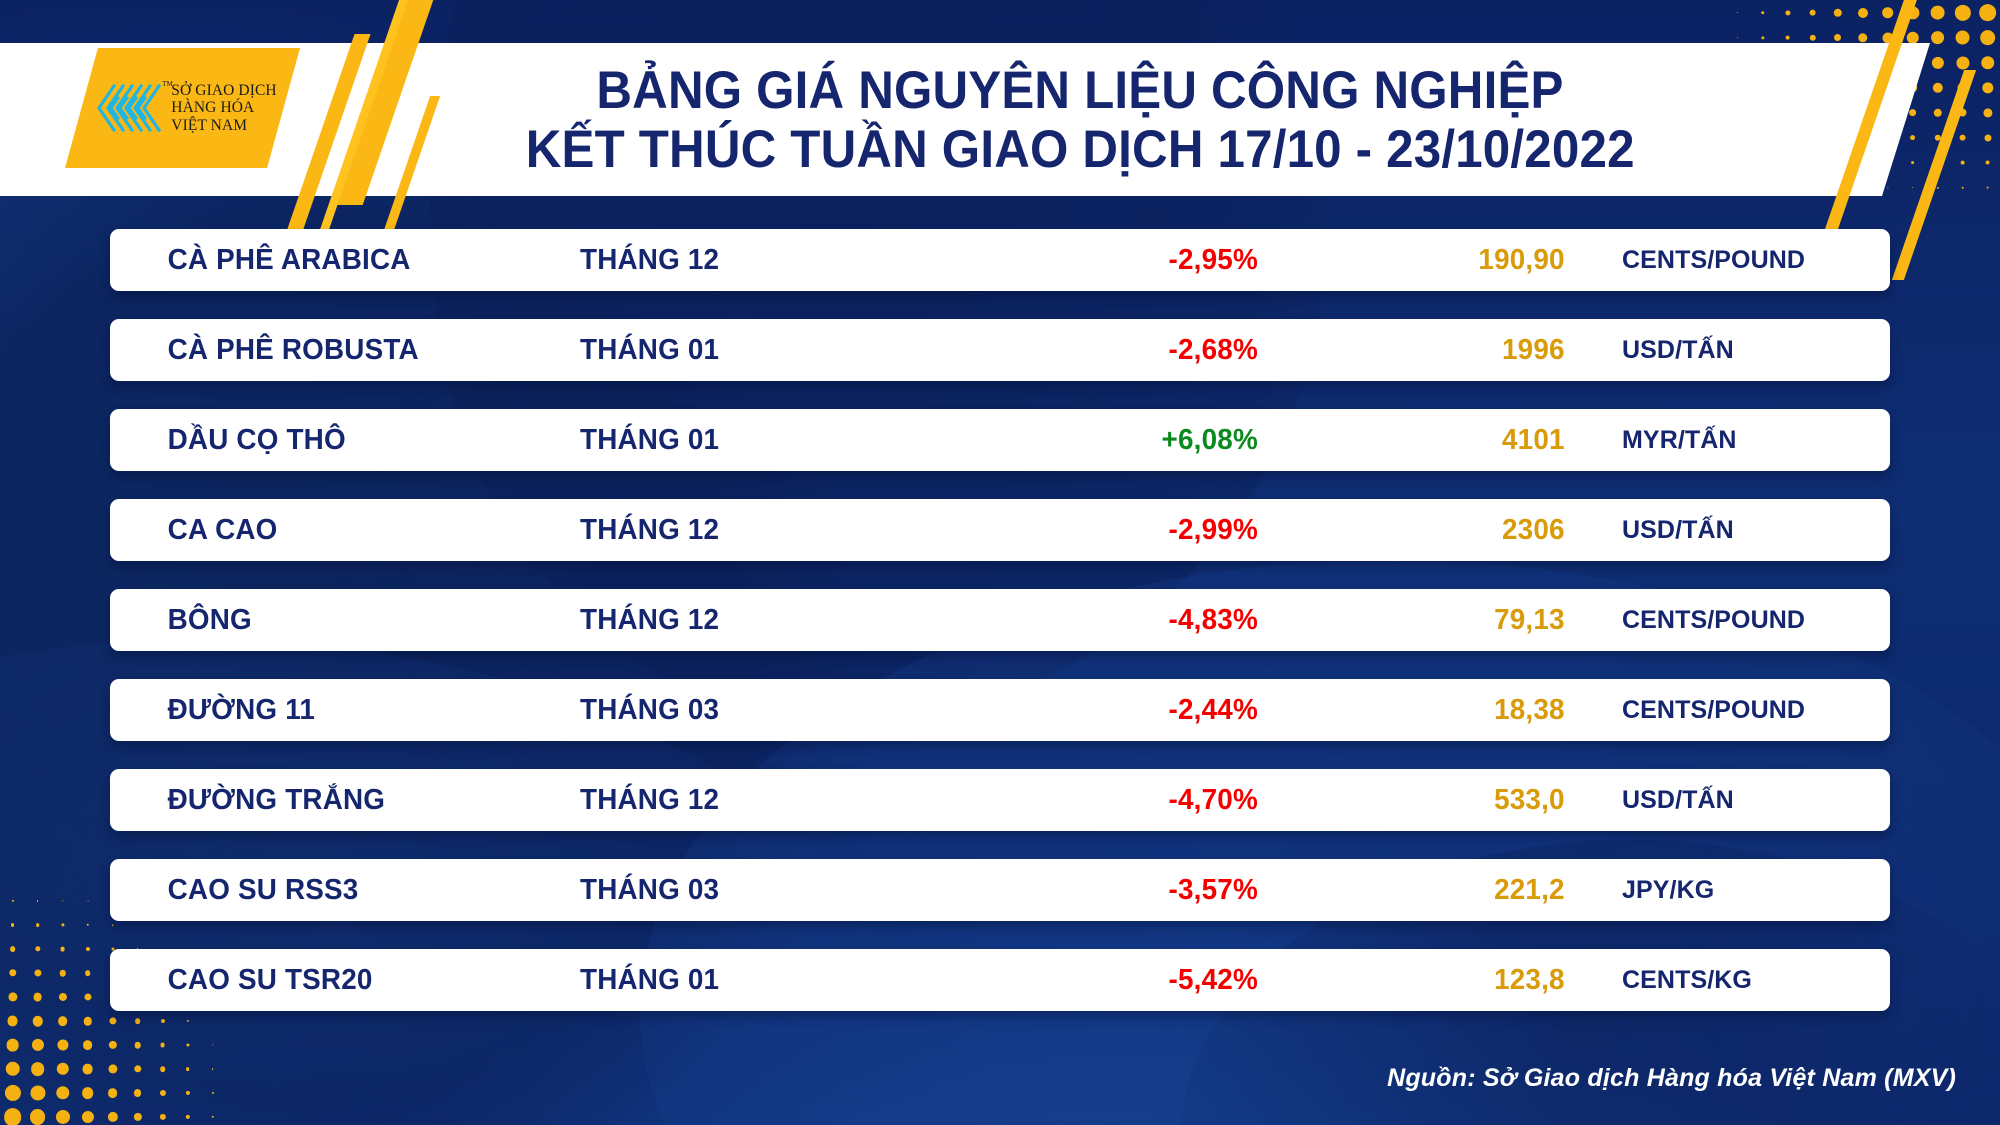  What do you see at coordinates (1213, 709) in the screenshot?
I see `price-change-percent: -2,44%` at bounding box center [1213, 709].